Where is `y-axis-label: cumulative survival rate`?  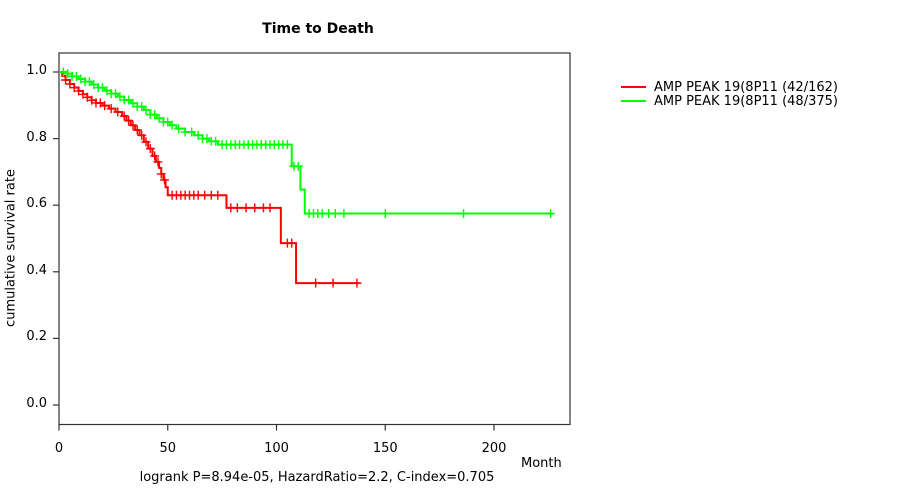
y-axis-label: cumulative survival rate is located at coordinates (11, 248).